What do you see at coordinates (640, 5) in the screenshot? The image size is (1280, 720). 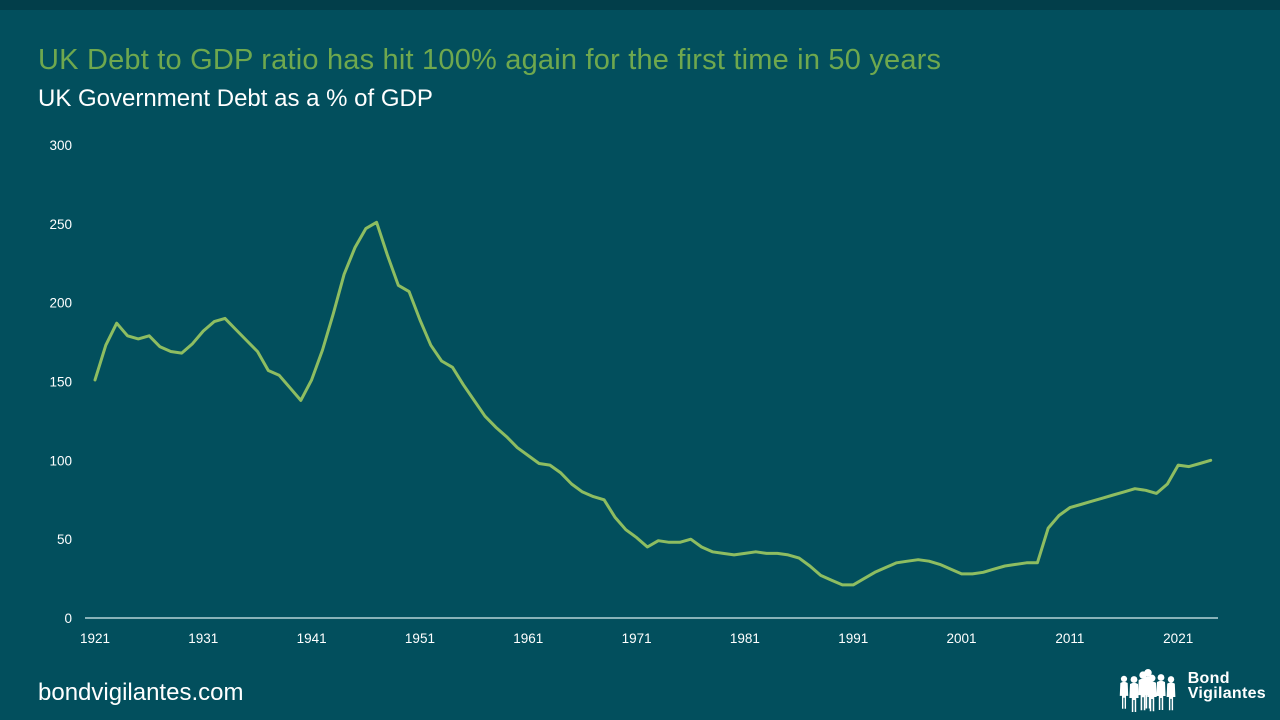 I see `top-accent-bar` at bounding box center [640, 5].